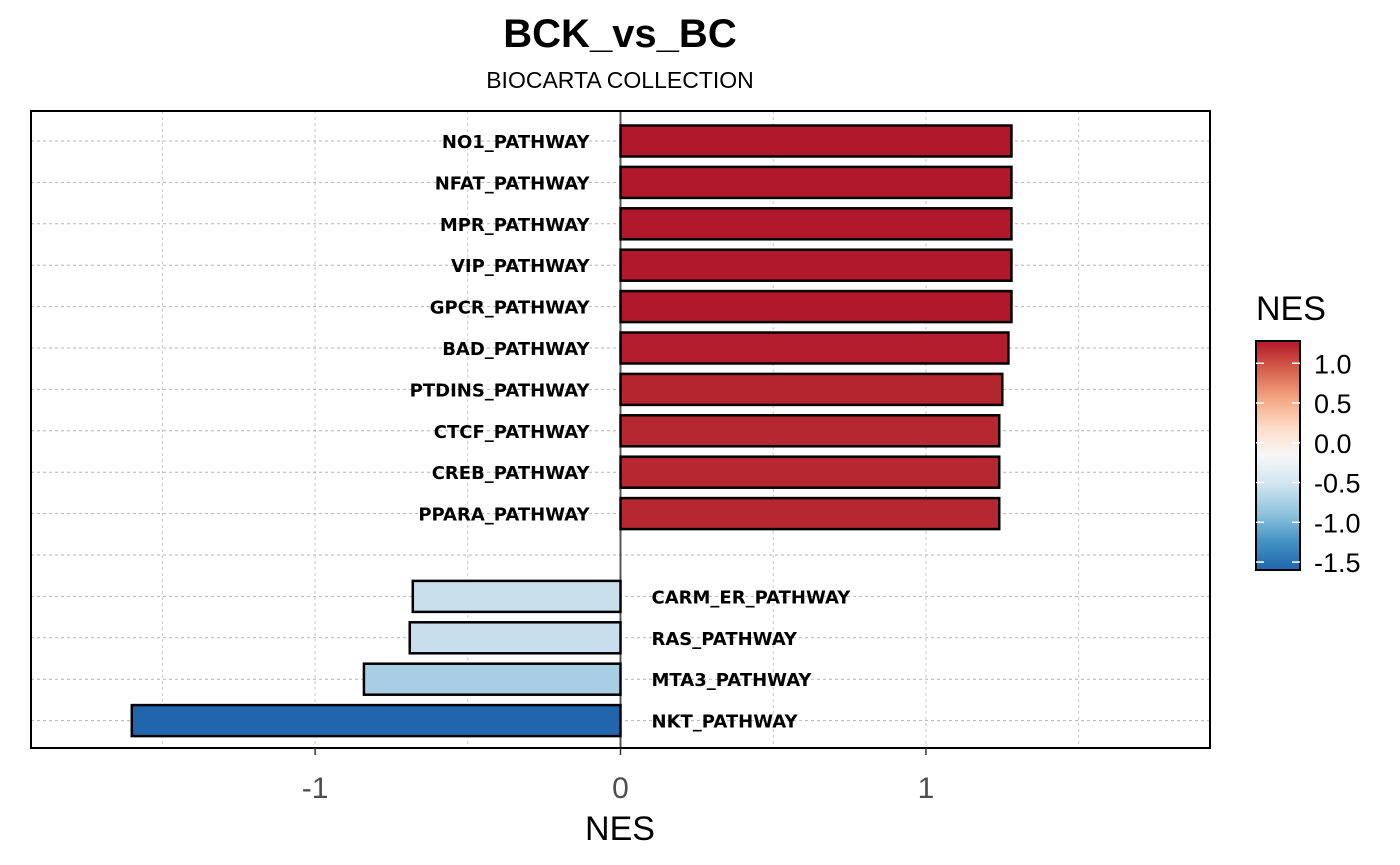 Image resolution: width=1400 pixels, height=865 pixels. What do you see at coordinates (926, 788) in the screenshot?
I see `x-tick-label: 1` at bounding box center [926, 788].